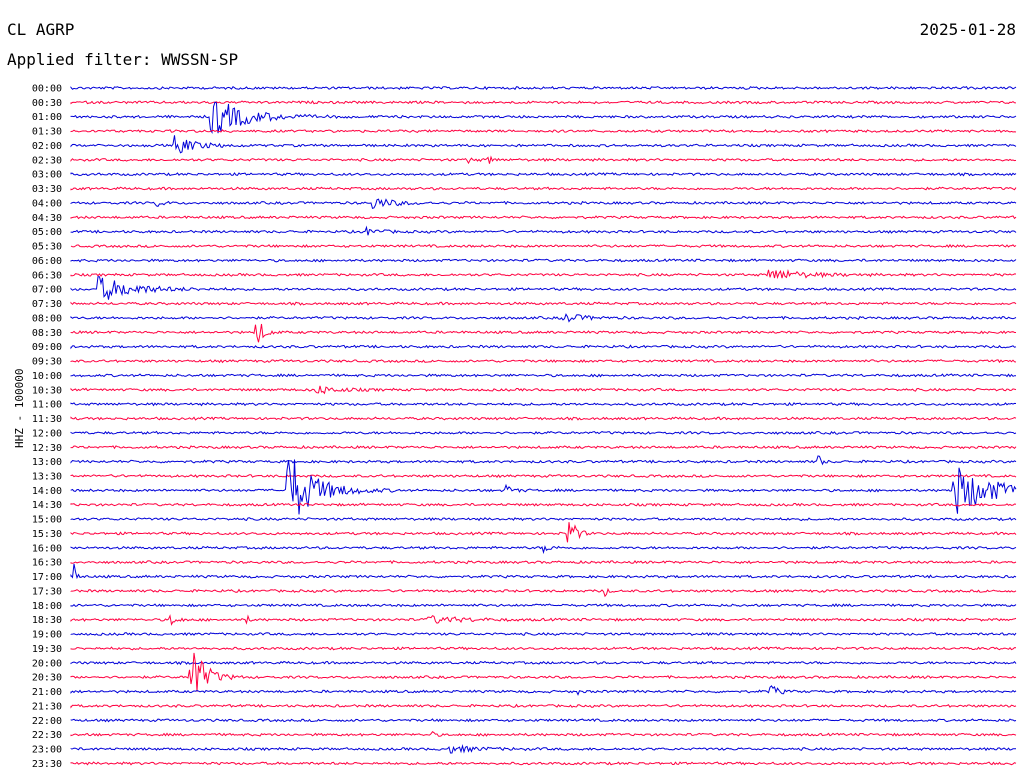  What do you see at coordinates (47, 203) in the screenshot?
I see `tick-label: 04:00` at bounding box center [47, 203].